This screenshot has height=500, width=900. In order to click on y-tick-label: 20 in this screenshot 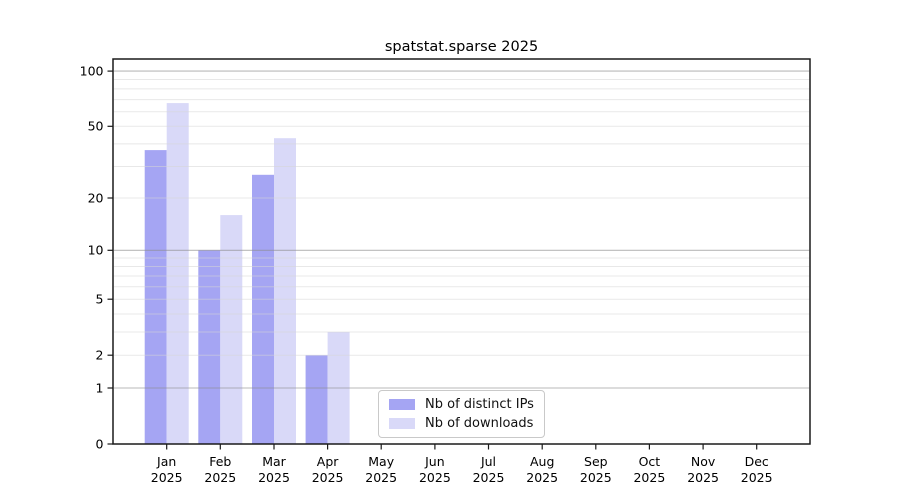, I will do `click(96, 197)`.